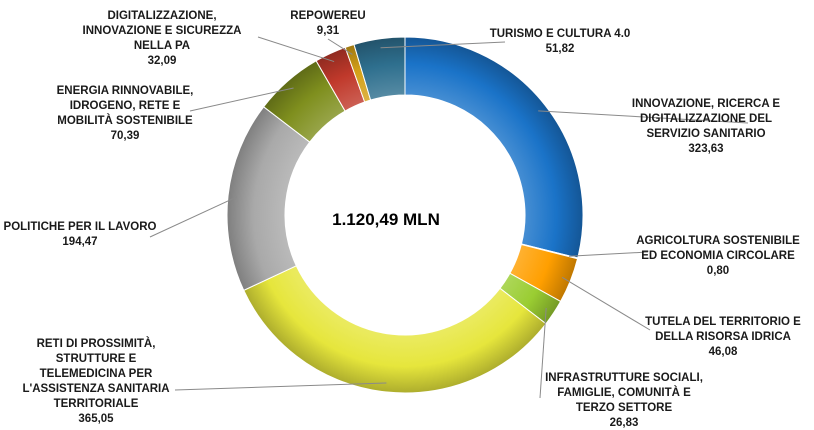  What do you see at coordinates (96, 359) in the screenshot?
I see `slice-category-label: STRUTTURE E` at bounding box center [96, 359].